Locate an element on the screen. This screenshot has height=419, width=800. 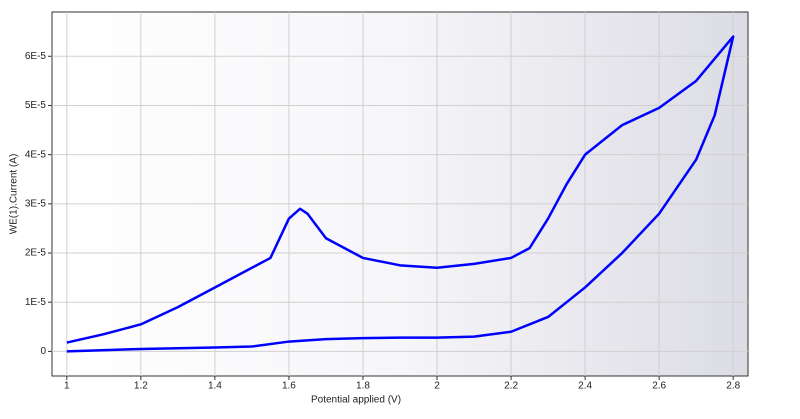
y-tick-label: 2E-5 is located at coordinates (36, 253).